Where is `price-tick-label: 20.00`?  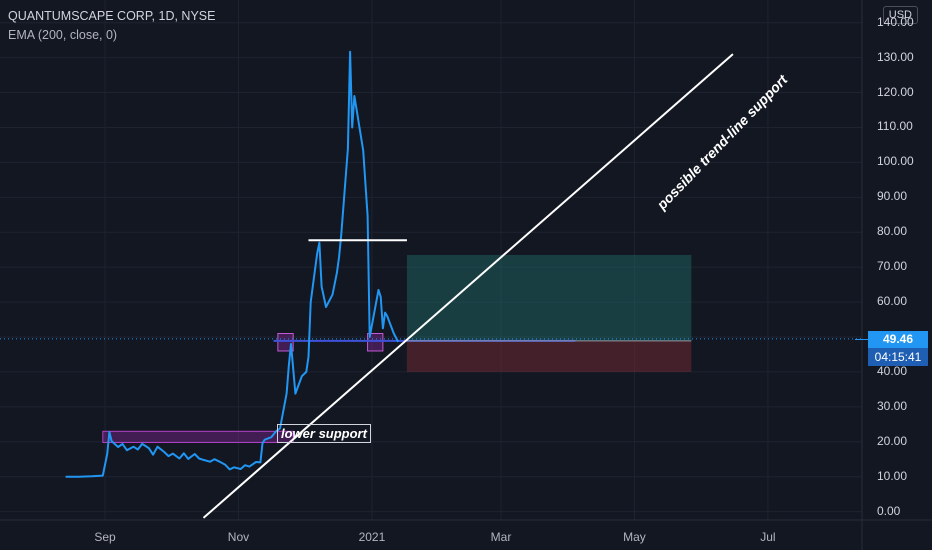
price-tick-label: 20.00 is located at coordinates (892, 440).